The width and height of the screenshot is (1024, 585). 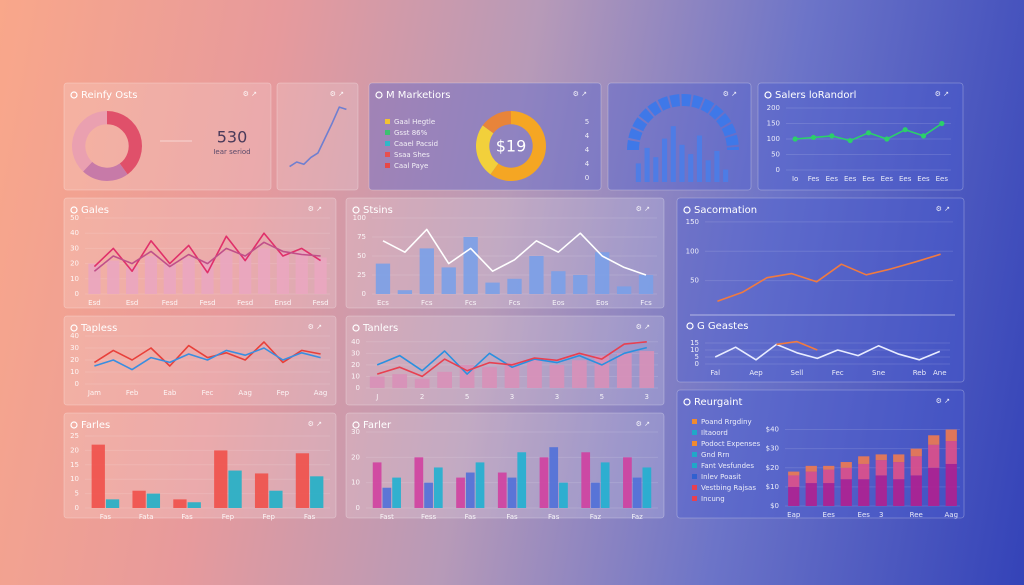 I want to click on legend-label: Fant Vesfundes, so click(x=727, y=466).